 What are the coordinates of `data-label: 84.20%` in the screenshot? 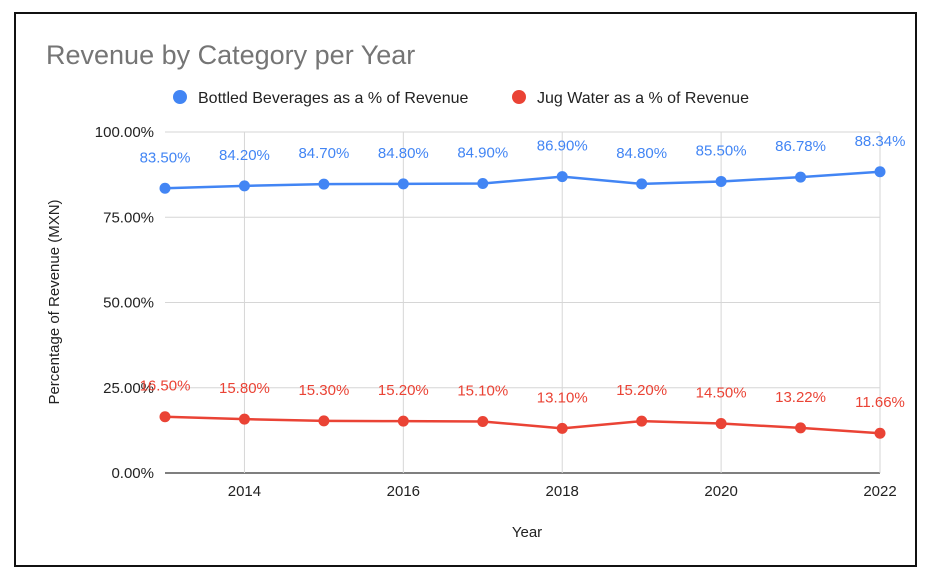 It's located at (244, 155).